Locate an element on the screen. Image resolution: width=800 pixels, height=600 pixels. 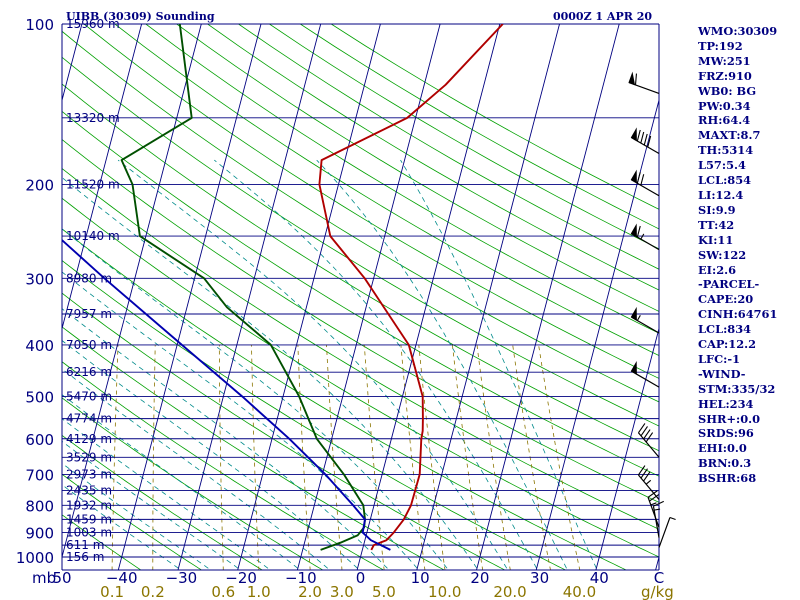
sounding-index-item: MAXT:8.7 is located at coordinates (729, 135).